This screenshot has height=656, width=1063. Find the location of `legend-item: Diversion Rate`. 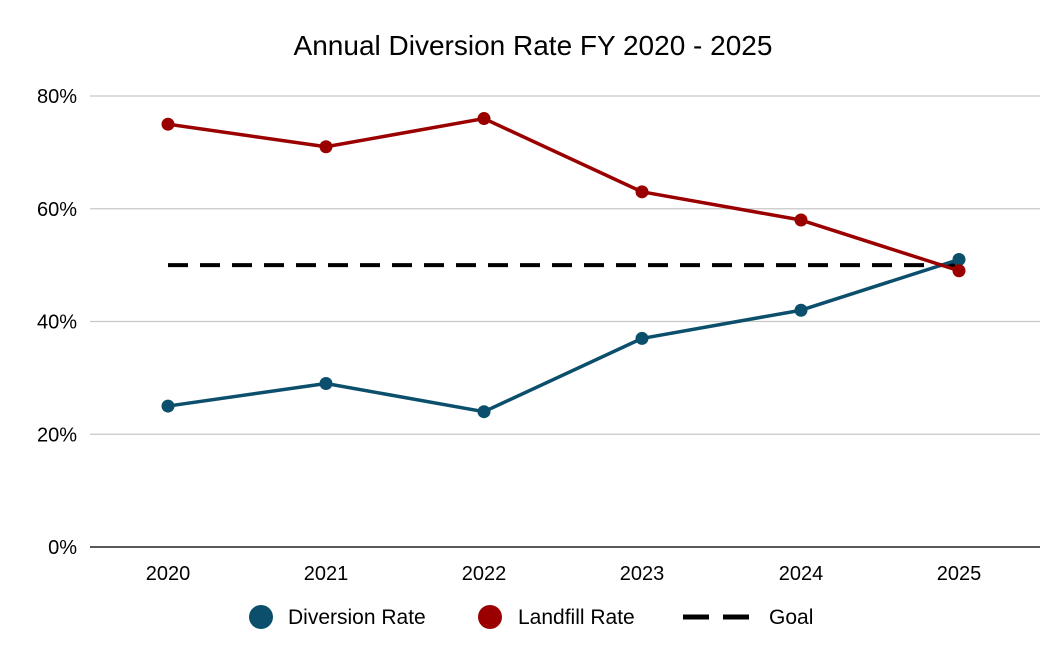

legend-item: Diversion Rate is located at coordinates (337, 617).